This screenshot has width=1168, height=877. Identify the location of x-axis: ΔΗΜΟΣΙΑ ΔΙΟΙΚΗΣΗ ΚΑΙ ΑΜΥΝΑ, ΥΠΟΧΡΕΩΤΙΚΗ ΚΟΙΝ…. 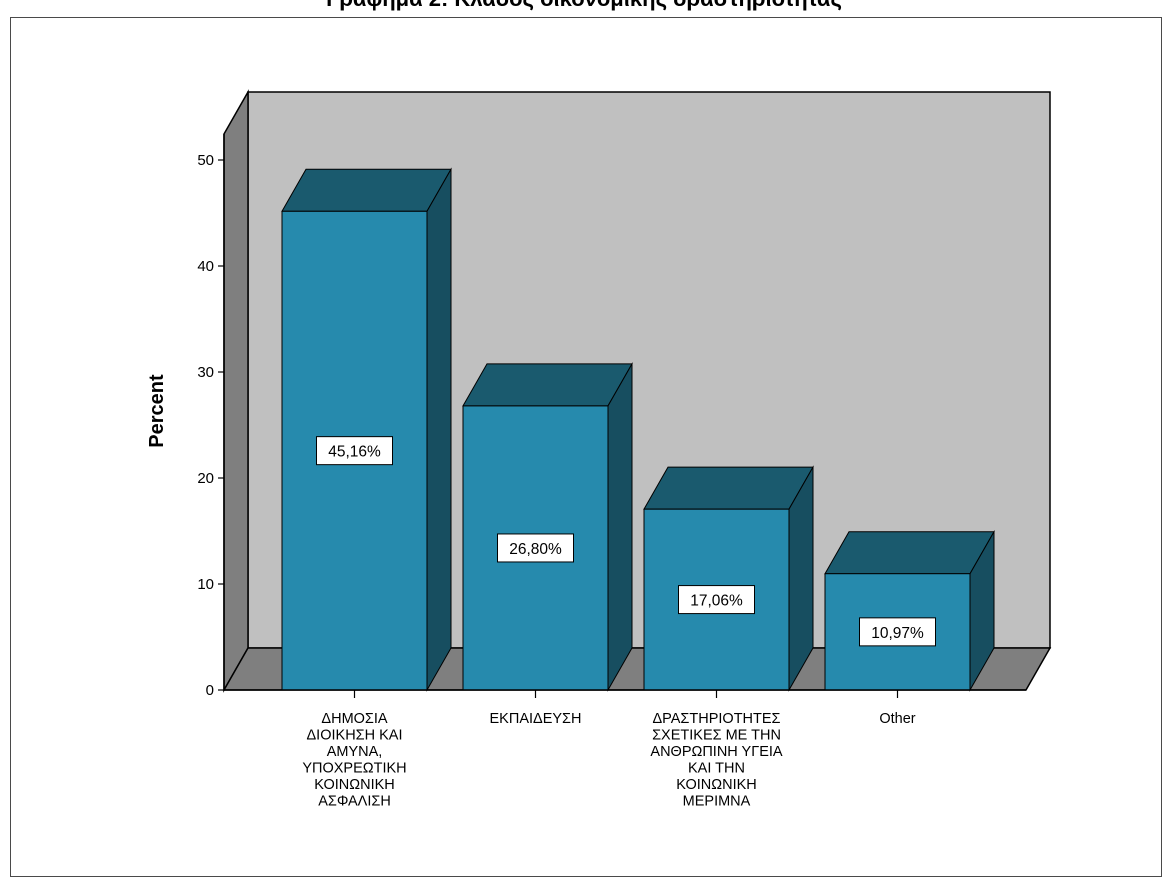
(625, 749).